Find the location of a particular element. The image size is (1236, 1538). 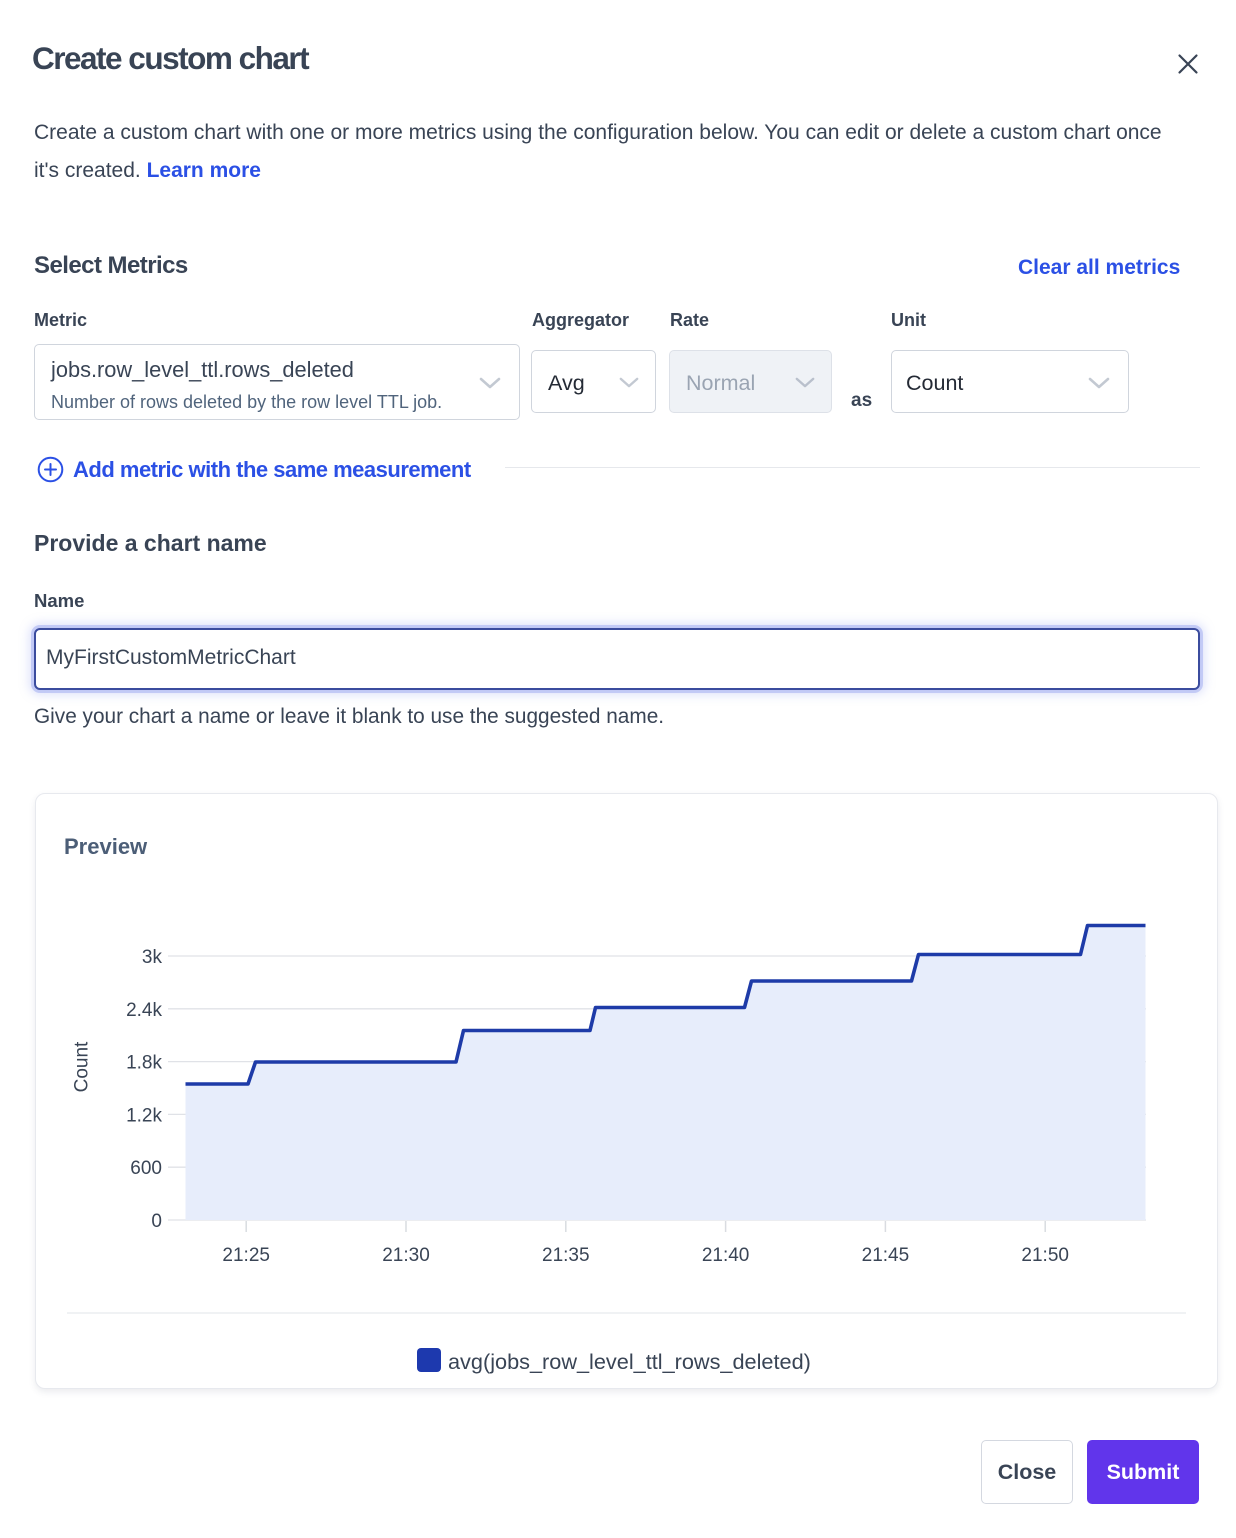

svg-text: 21:40 is located at coordinates (726, 1255).